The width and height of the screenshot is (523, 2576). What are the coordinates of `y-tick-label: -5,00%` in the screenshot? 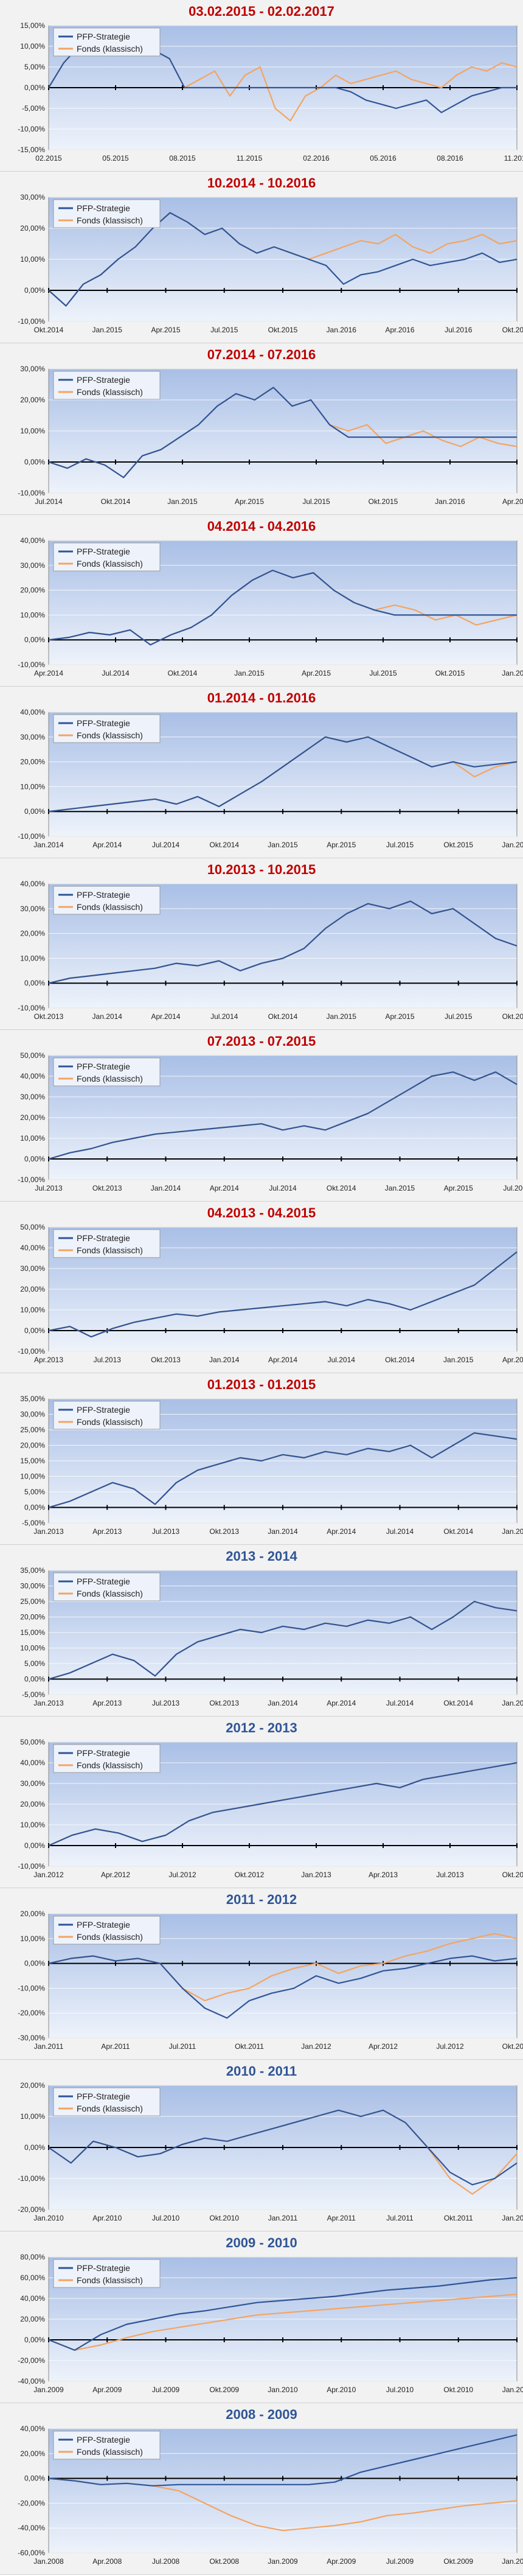 It's located at (34, 1694).